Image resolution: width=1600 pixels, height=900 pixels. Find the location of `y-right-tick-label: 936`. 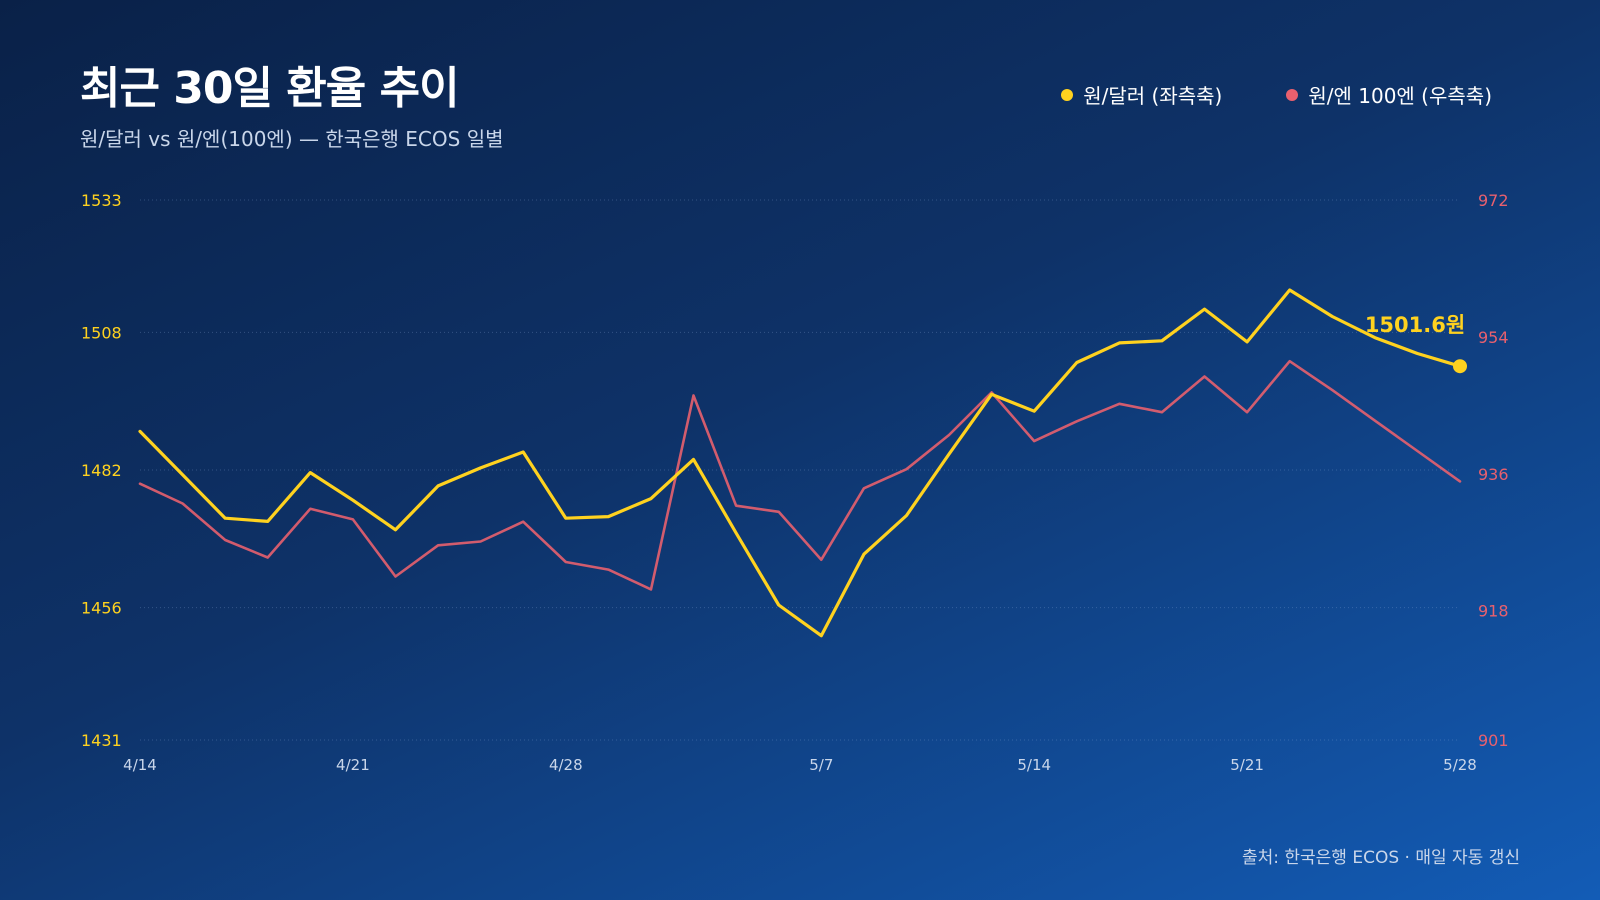

y-right-tick-label: 936 is located at coordinates (1493, 474).